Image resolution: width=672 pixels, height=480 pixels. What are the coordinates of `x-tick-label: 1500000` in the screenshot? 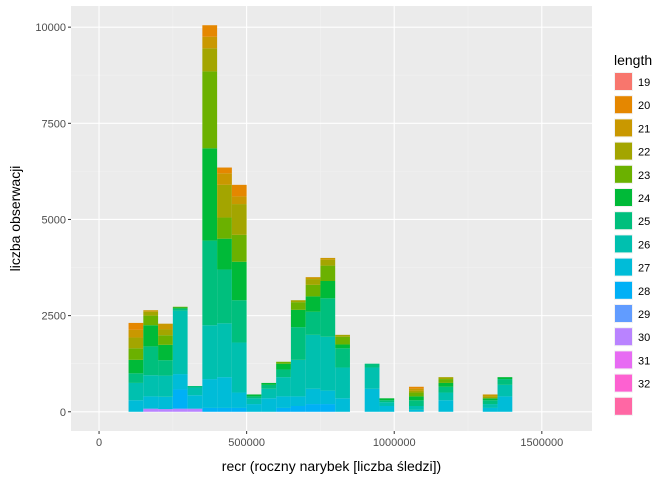 It's located at (541, 443).